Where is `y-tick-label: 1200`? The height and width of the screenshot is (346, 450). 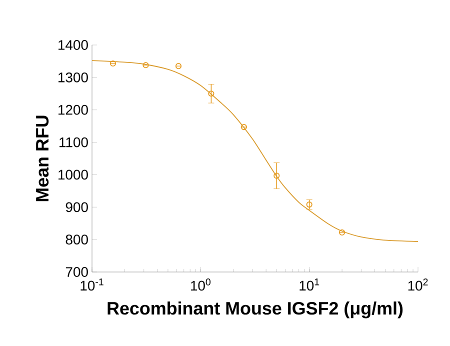
y-tick-label: 1200 is located at coordinates (73, 109).